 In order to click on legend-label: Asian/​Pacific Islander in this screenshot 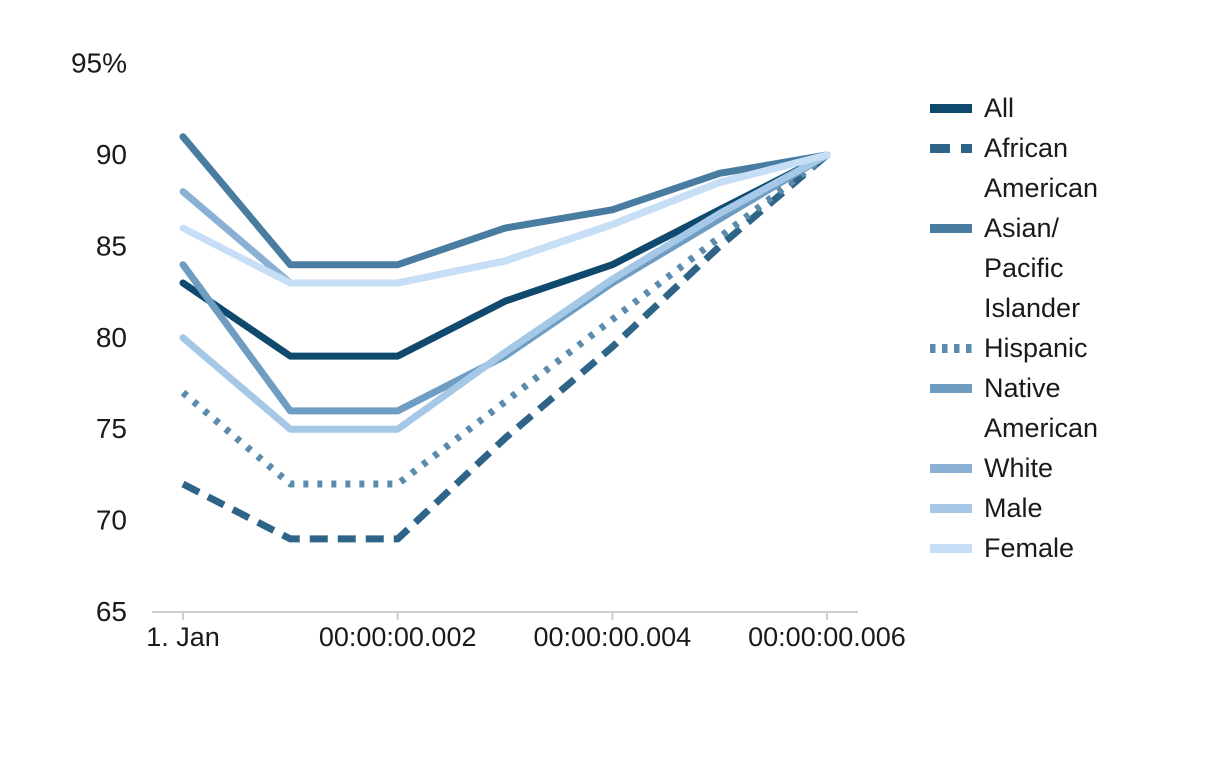, I will do `click(1032, 268)`.